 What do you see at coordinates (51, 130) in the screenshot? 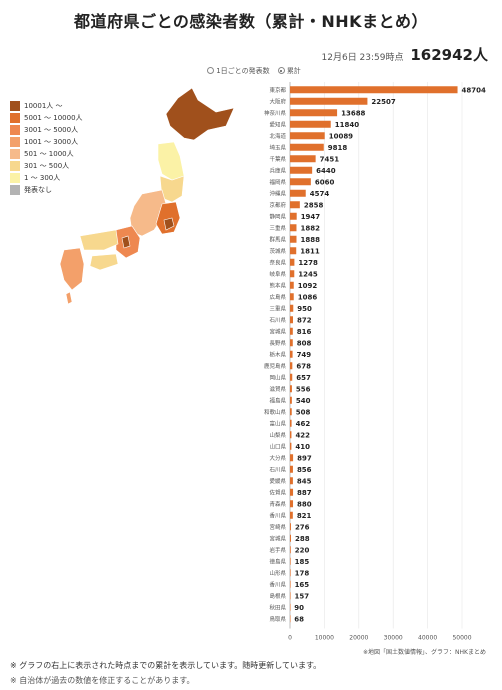
I see `legend-label: 3001 ～ 5000人` at bounding box center [51, 130].